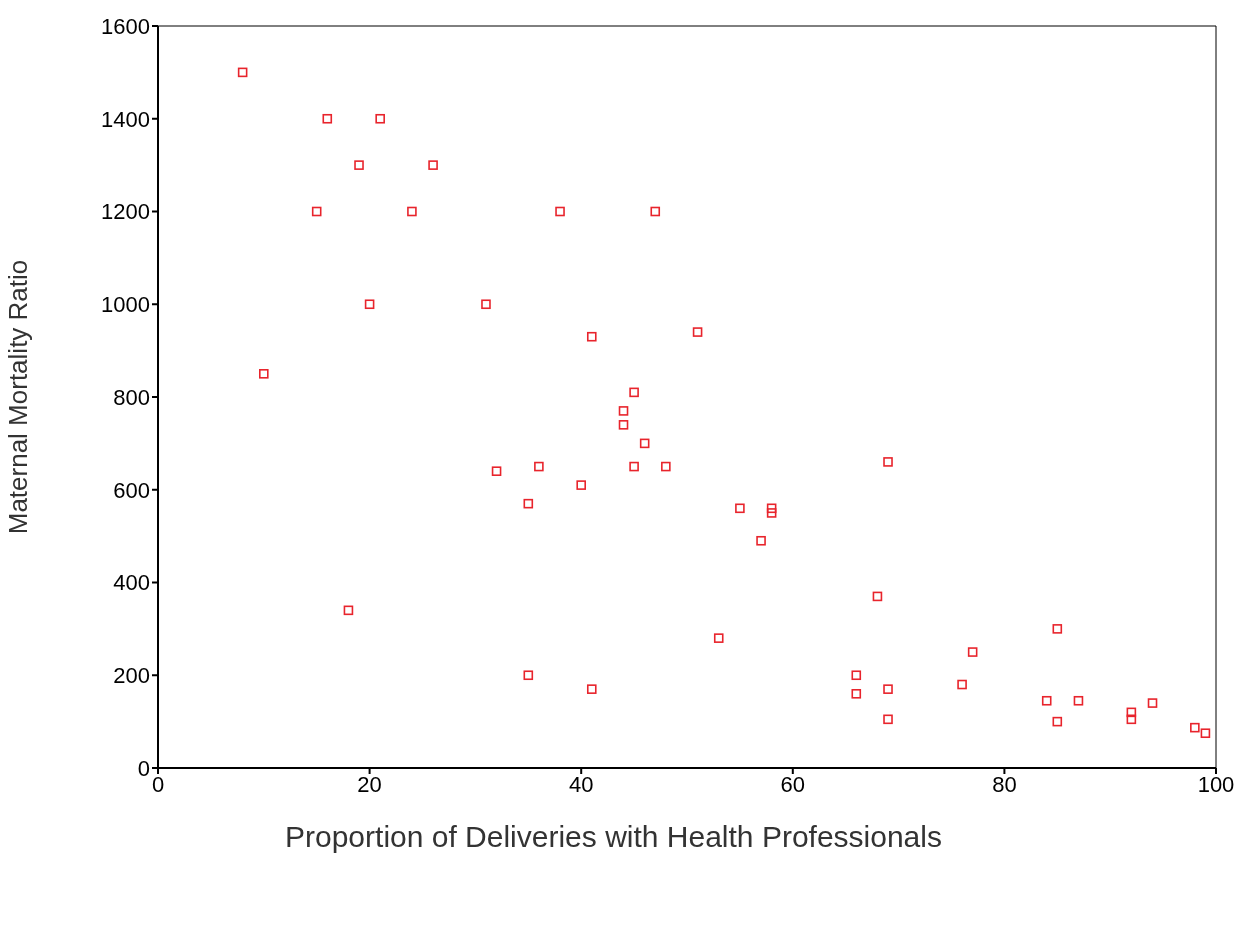  I want to click on y-tick-label: 200, so click(131, 676).